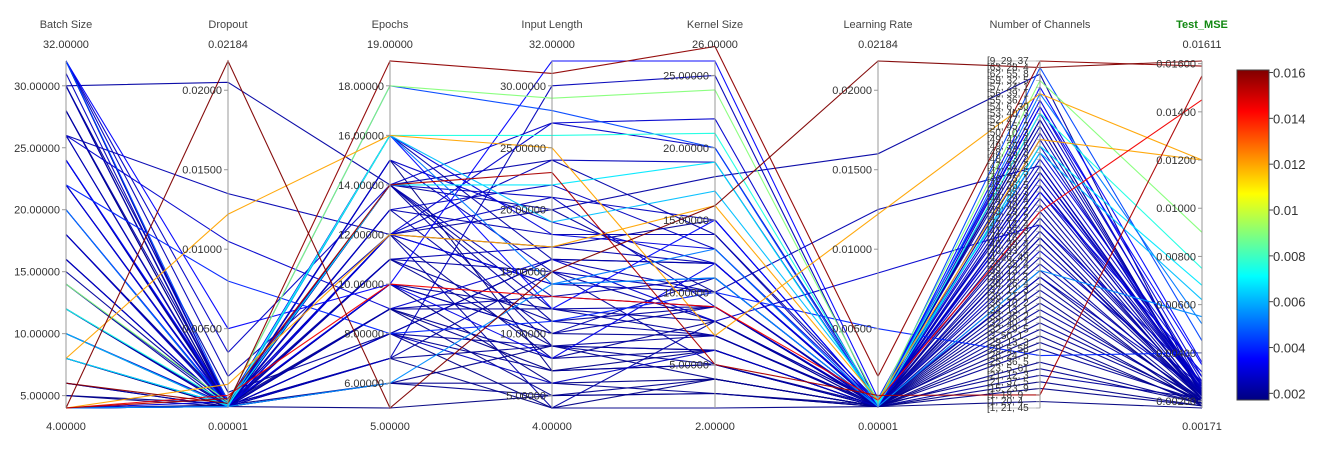 The width and height of the screenshot is (1322, 457). Describe the element at coordinates (1008, 316) in the screenshot. I see `category-label: [33, 36, 2` at that location.